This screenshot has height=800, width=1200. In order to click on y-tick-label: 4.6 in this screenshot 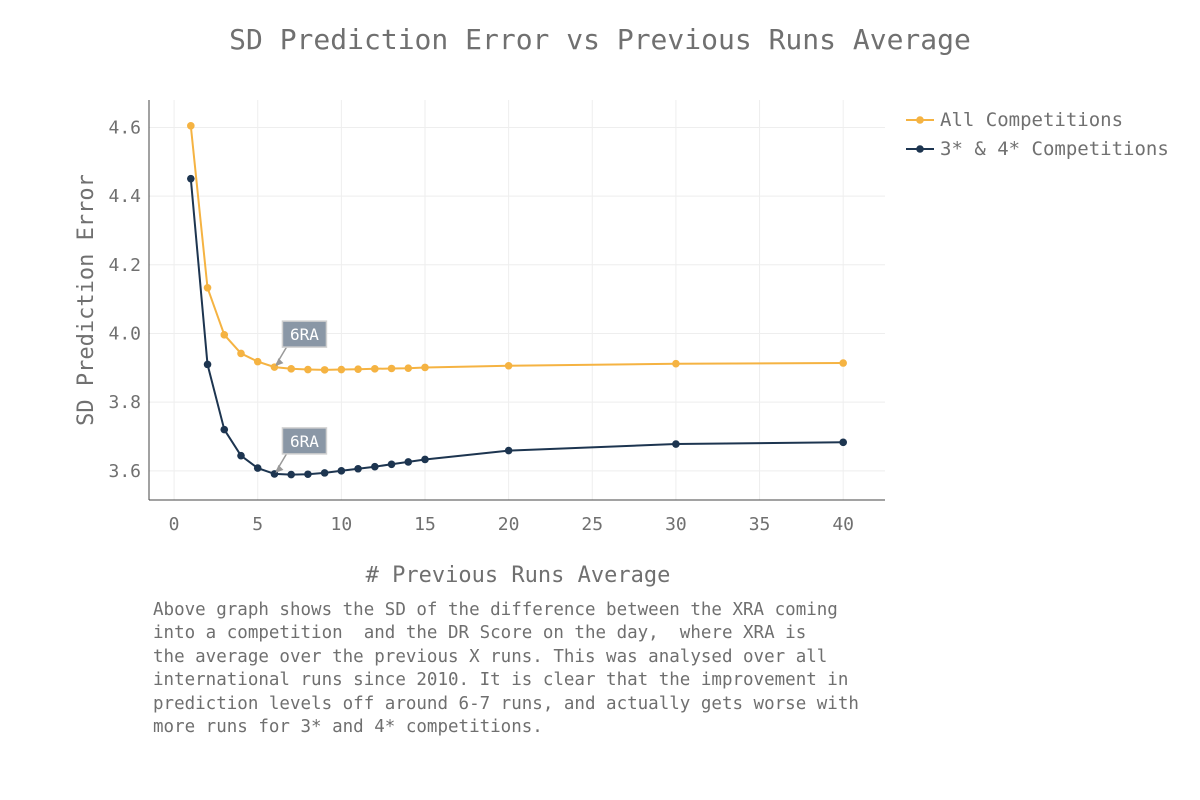, I will do `click(124, 127)`.